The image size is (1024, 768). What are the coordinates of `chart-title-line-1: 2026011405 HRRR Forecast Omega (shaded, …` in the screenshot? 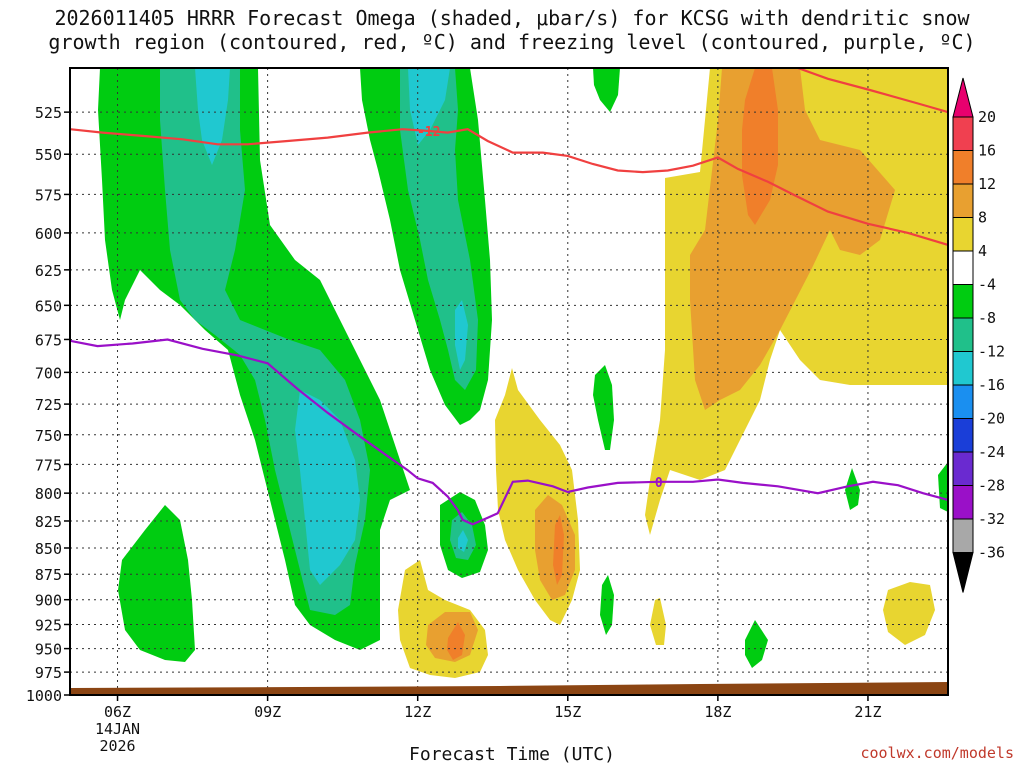 It's located at (512, 18).